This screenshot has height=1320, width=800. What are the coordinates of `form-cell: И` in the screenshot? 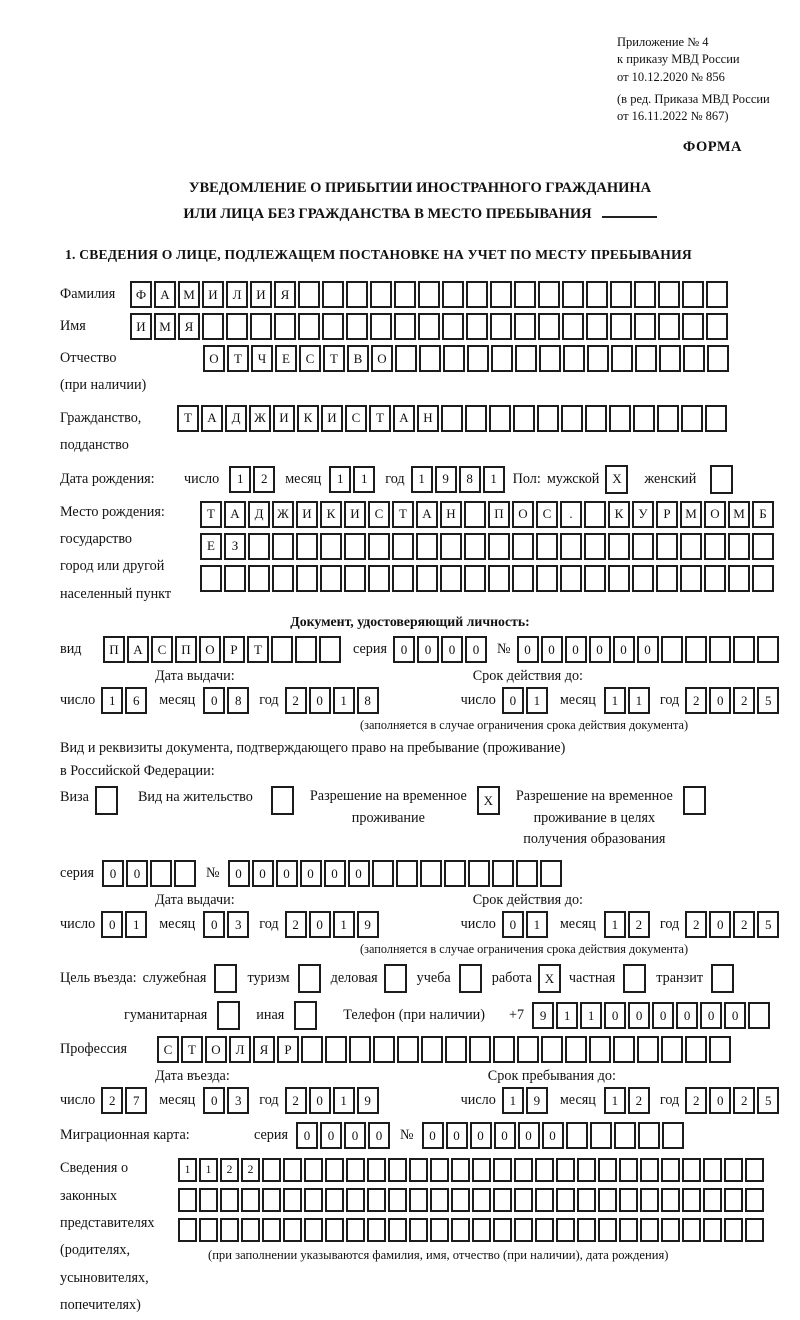 It's located at (355, 514).